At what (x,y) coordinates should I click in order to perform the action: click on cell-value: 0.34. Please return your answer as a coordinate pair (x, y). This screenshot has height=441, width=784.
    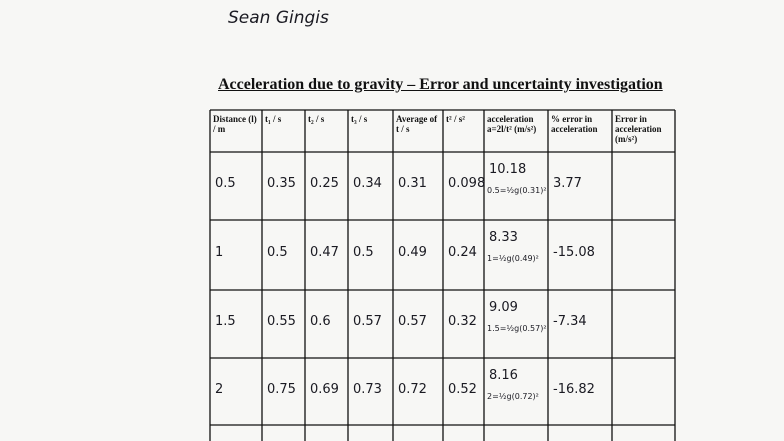
    Looking at the image, I should click on (367, 183).